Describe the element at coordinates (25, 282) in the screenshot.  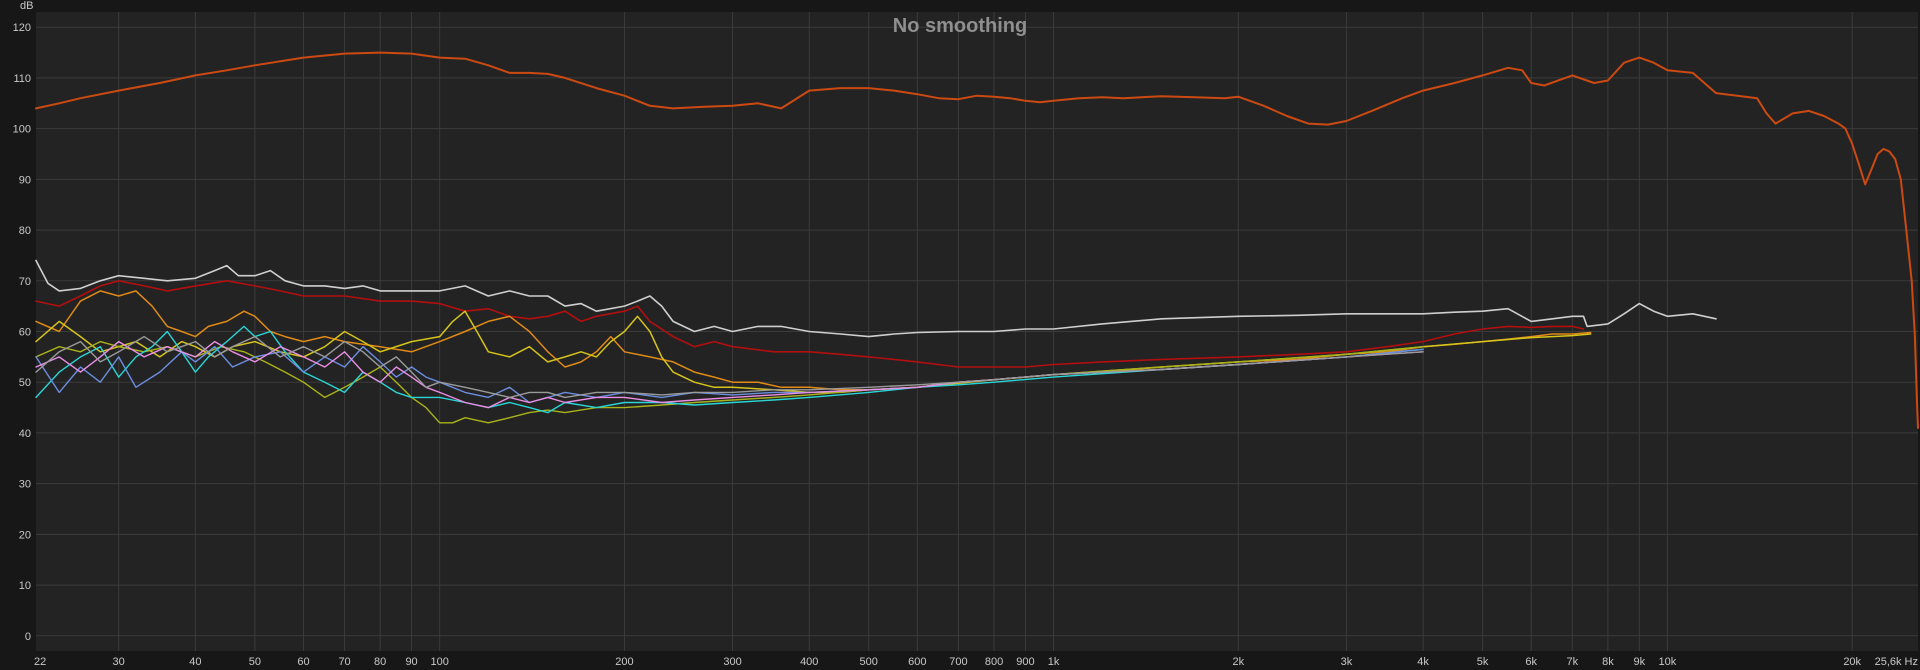
I see `y-tick-label: 70` at that location.